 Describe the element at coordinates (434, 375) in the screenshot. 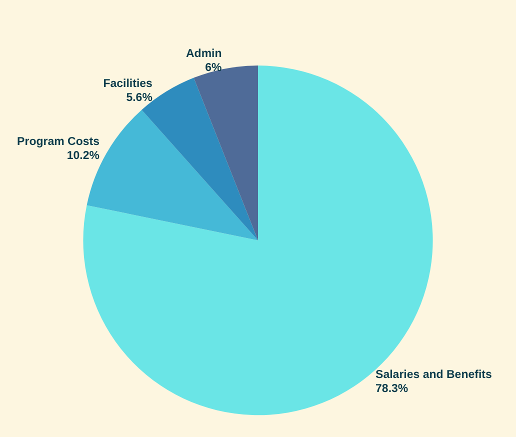

I see `slice-label: Salaries and Benefits` at that location.